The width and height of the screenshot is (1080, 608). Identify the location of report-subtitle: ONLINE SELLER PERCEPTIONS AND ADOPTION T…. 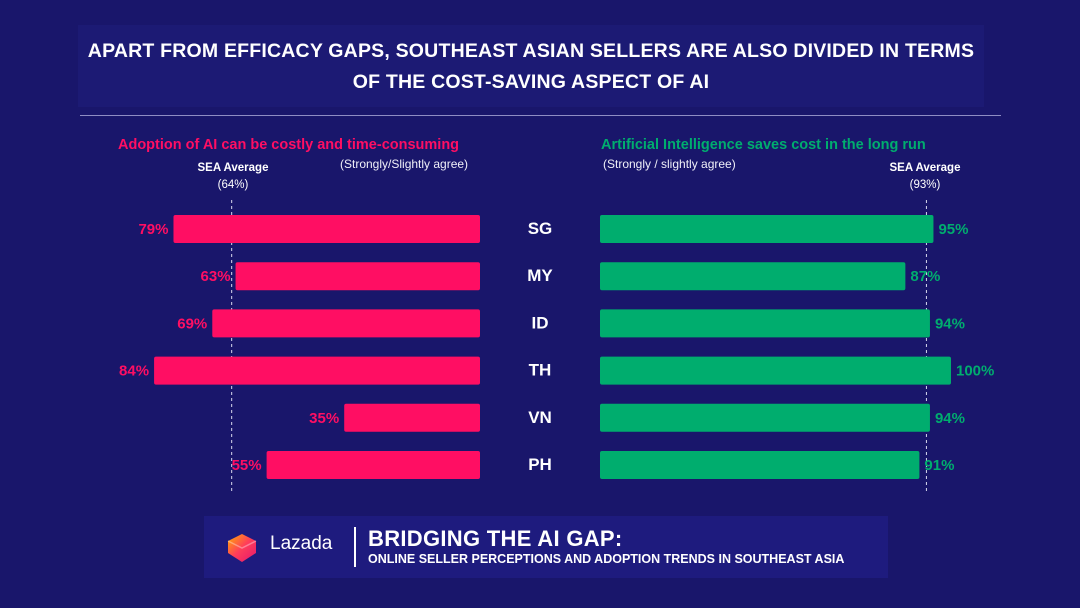
(606, 559).